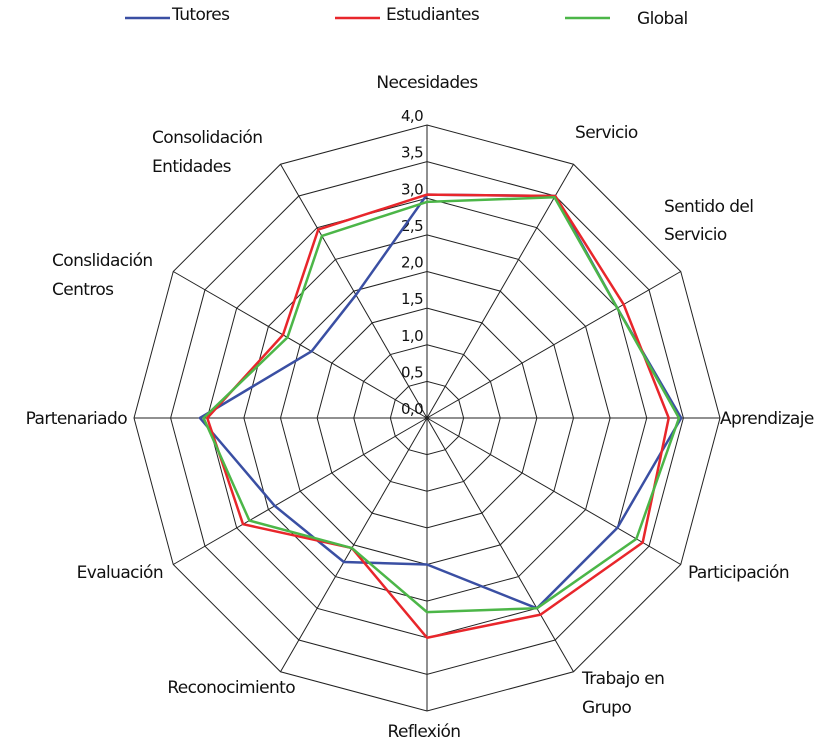 This screenshot has height=747, width=836. What do you see at coordinates (207, 138) in the screenshot?
I see `category-label: Consolidación` at bounding box center [207, 138].